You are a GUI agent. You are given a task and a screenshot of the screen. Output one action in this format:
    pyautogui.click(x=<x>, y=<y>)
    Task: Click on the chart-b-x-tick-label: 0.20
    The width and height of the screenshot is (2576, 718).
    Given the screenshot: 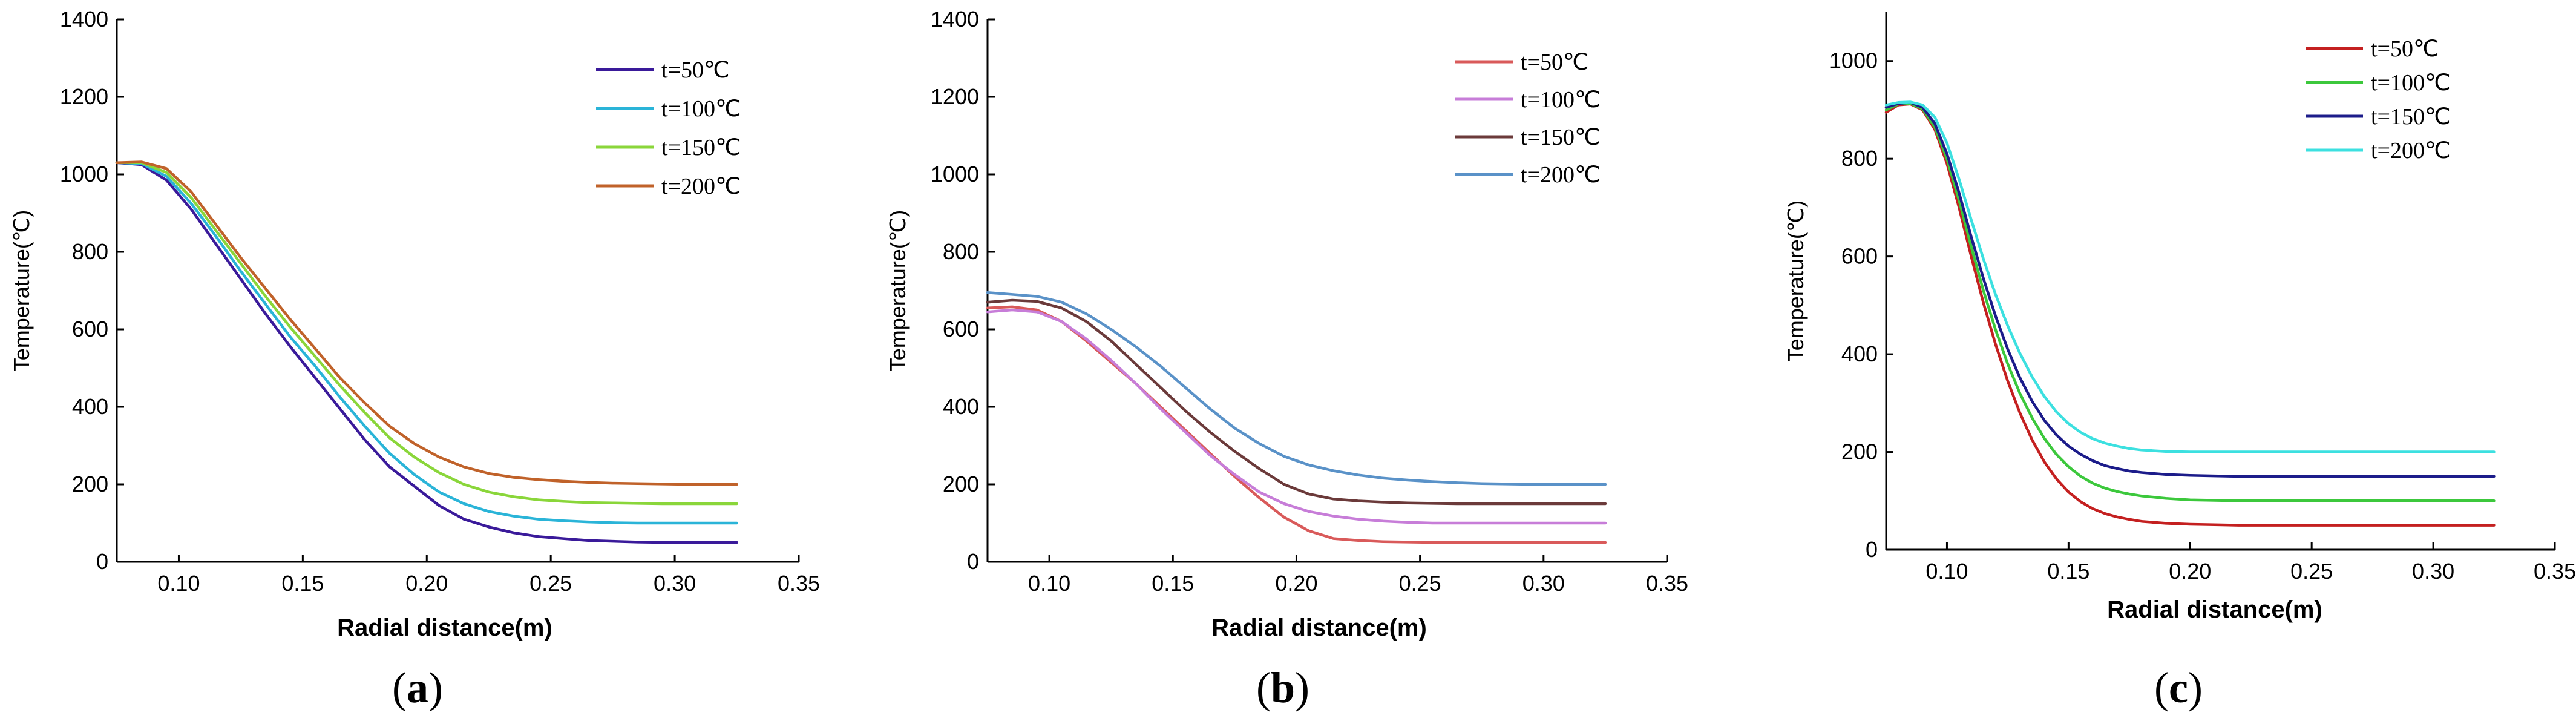 What is the action you would take?
    pyautogui.click(x=1296, y=583)
    